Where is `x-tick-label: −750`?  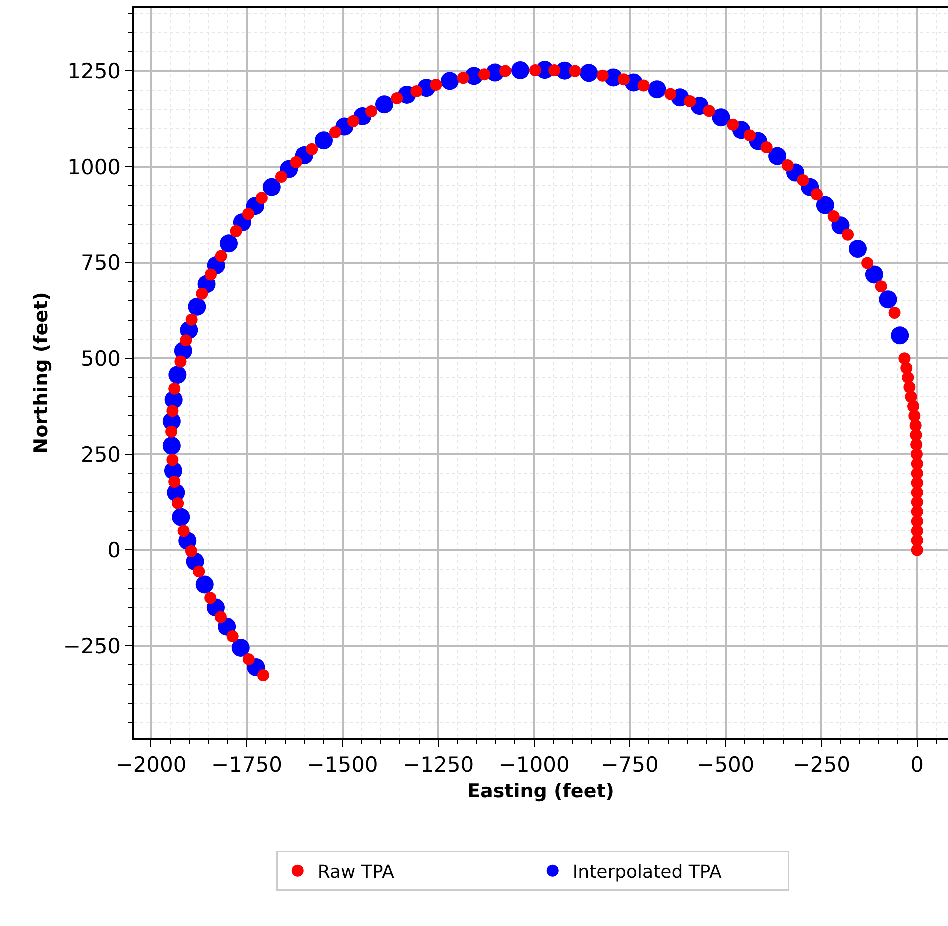 x-tick-label: −750 is located at coordinates (630, 764).